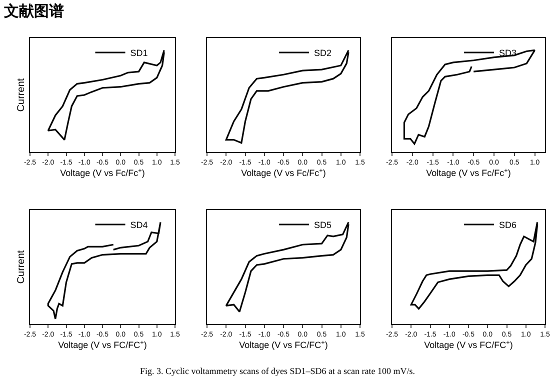 This screenshot has height=383, width=555. Describe the element at coordinates (34, 11) in the screenshot. I see `text: 文献图谱` at that location.